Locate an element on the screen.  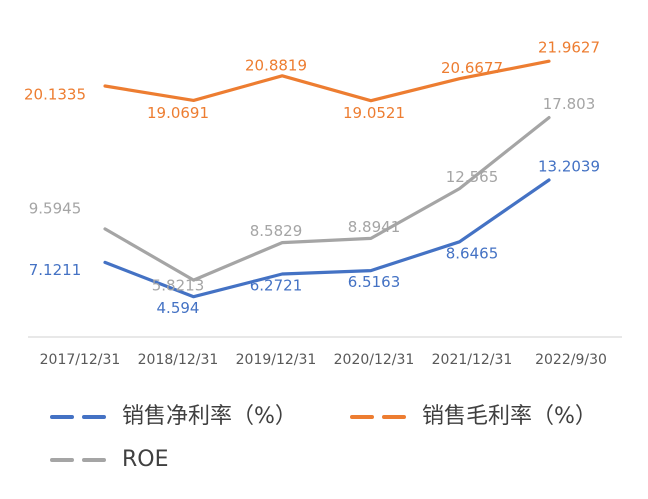
data-label-0-3: 6.5163 is located at coordinates (374, 282).